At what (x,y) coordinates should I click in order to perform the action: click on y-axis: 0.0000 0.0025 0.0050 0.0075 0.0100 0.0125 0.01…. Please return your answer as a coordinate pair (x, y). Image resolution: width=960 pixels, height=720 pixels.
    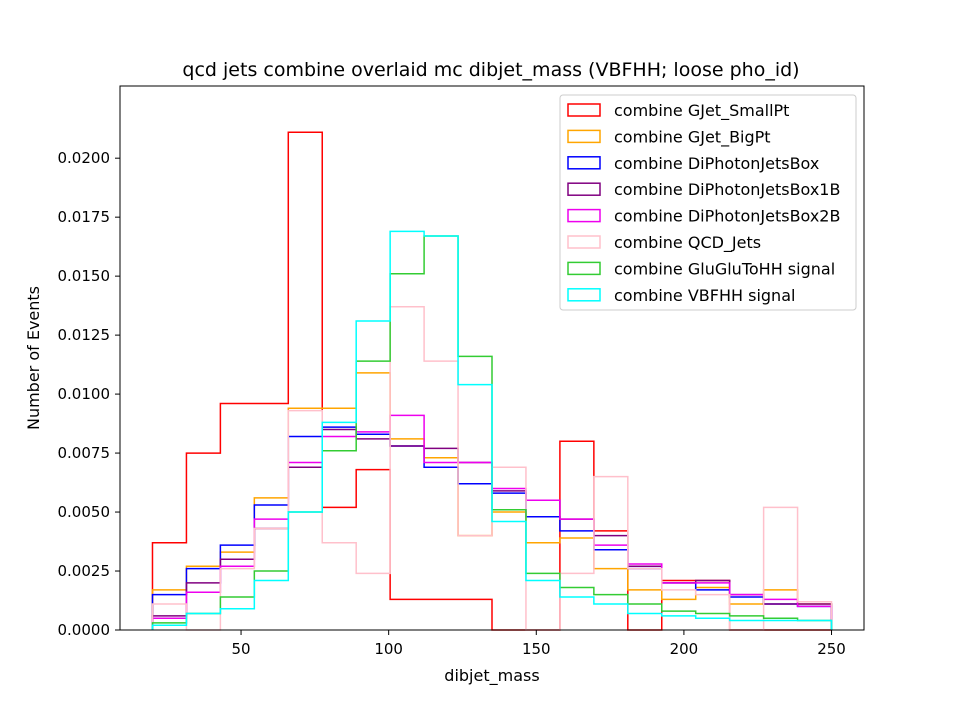
    Looking at the image, I should click on (89, 394).